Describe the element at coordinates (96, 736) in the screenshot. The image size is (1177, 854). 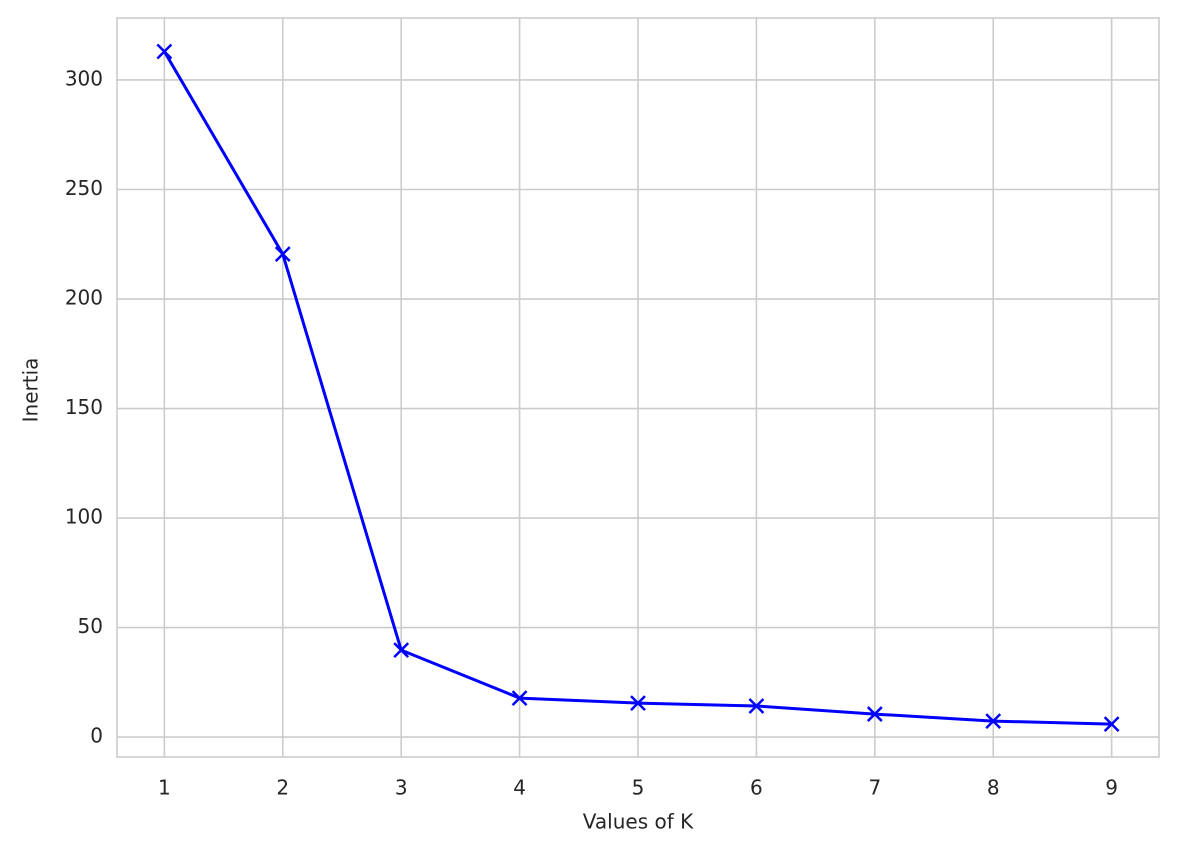
I see `y-tick-label: 0` at that location.